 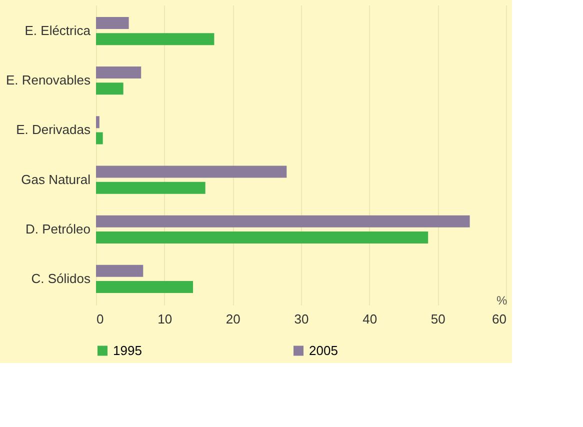 I want to click on x-tick-label: 30, so click(x=301, y=319).